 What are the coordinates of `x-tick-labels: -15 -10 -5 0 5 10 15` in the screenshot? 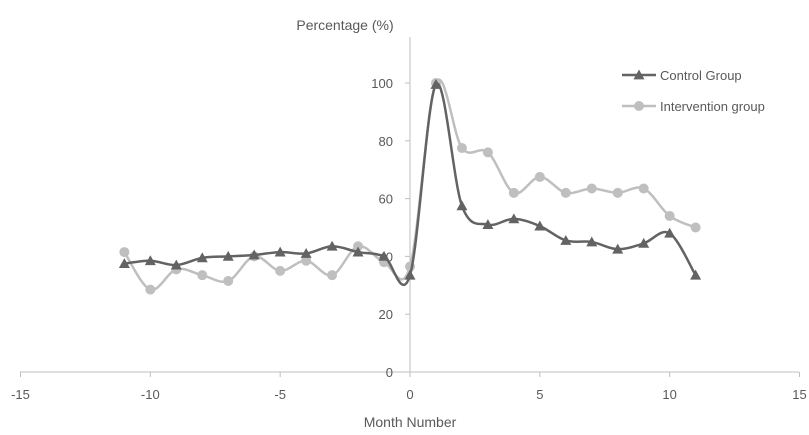 It's located at (409, 387).